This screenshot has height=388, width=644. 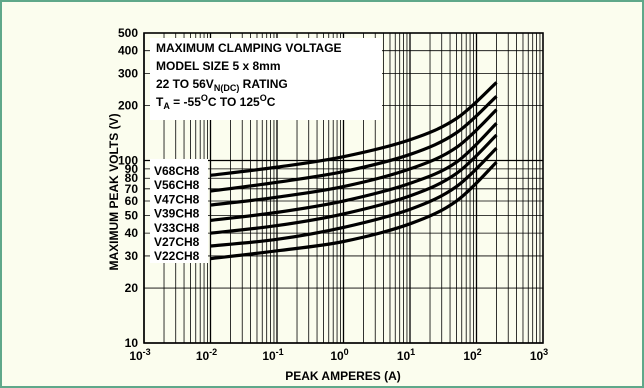 What do you see at coordinates (132, 343) in the screenshot?
I see `y-tick-label: 10` at bounding box center [132, 343].